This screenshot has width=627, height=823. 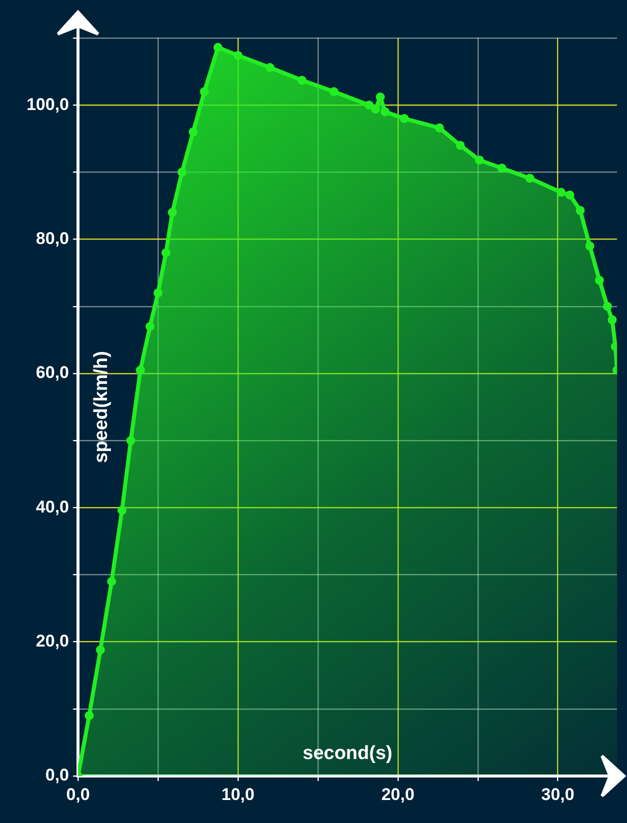 What do you see at coordinates (101, 407) in the screenshot?
I see `y-axis-title: speed(km/h)` at bounding box center [101, 407].